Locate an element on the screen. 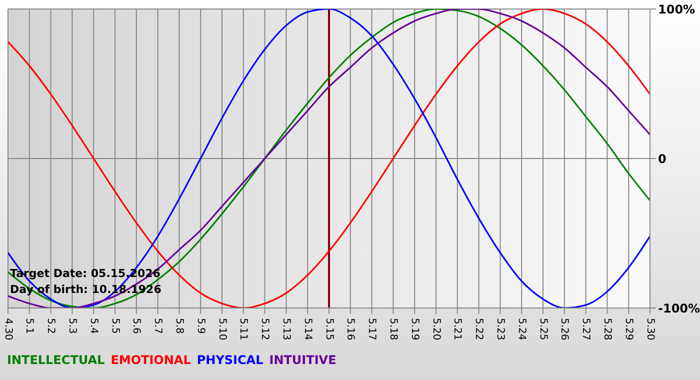  x-tick-label: 5.22 is located at coordinates (478, 329).